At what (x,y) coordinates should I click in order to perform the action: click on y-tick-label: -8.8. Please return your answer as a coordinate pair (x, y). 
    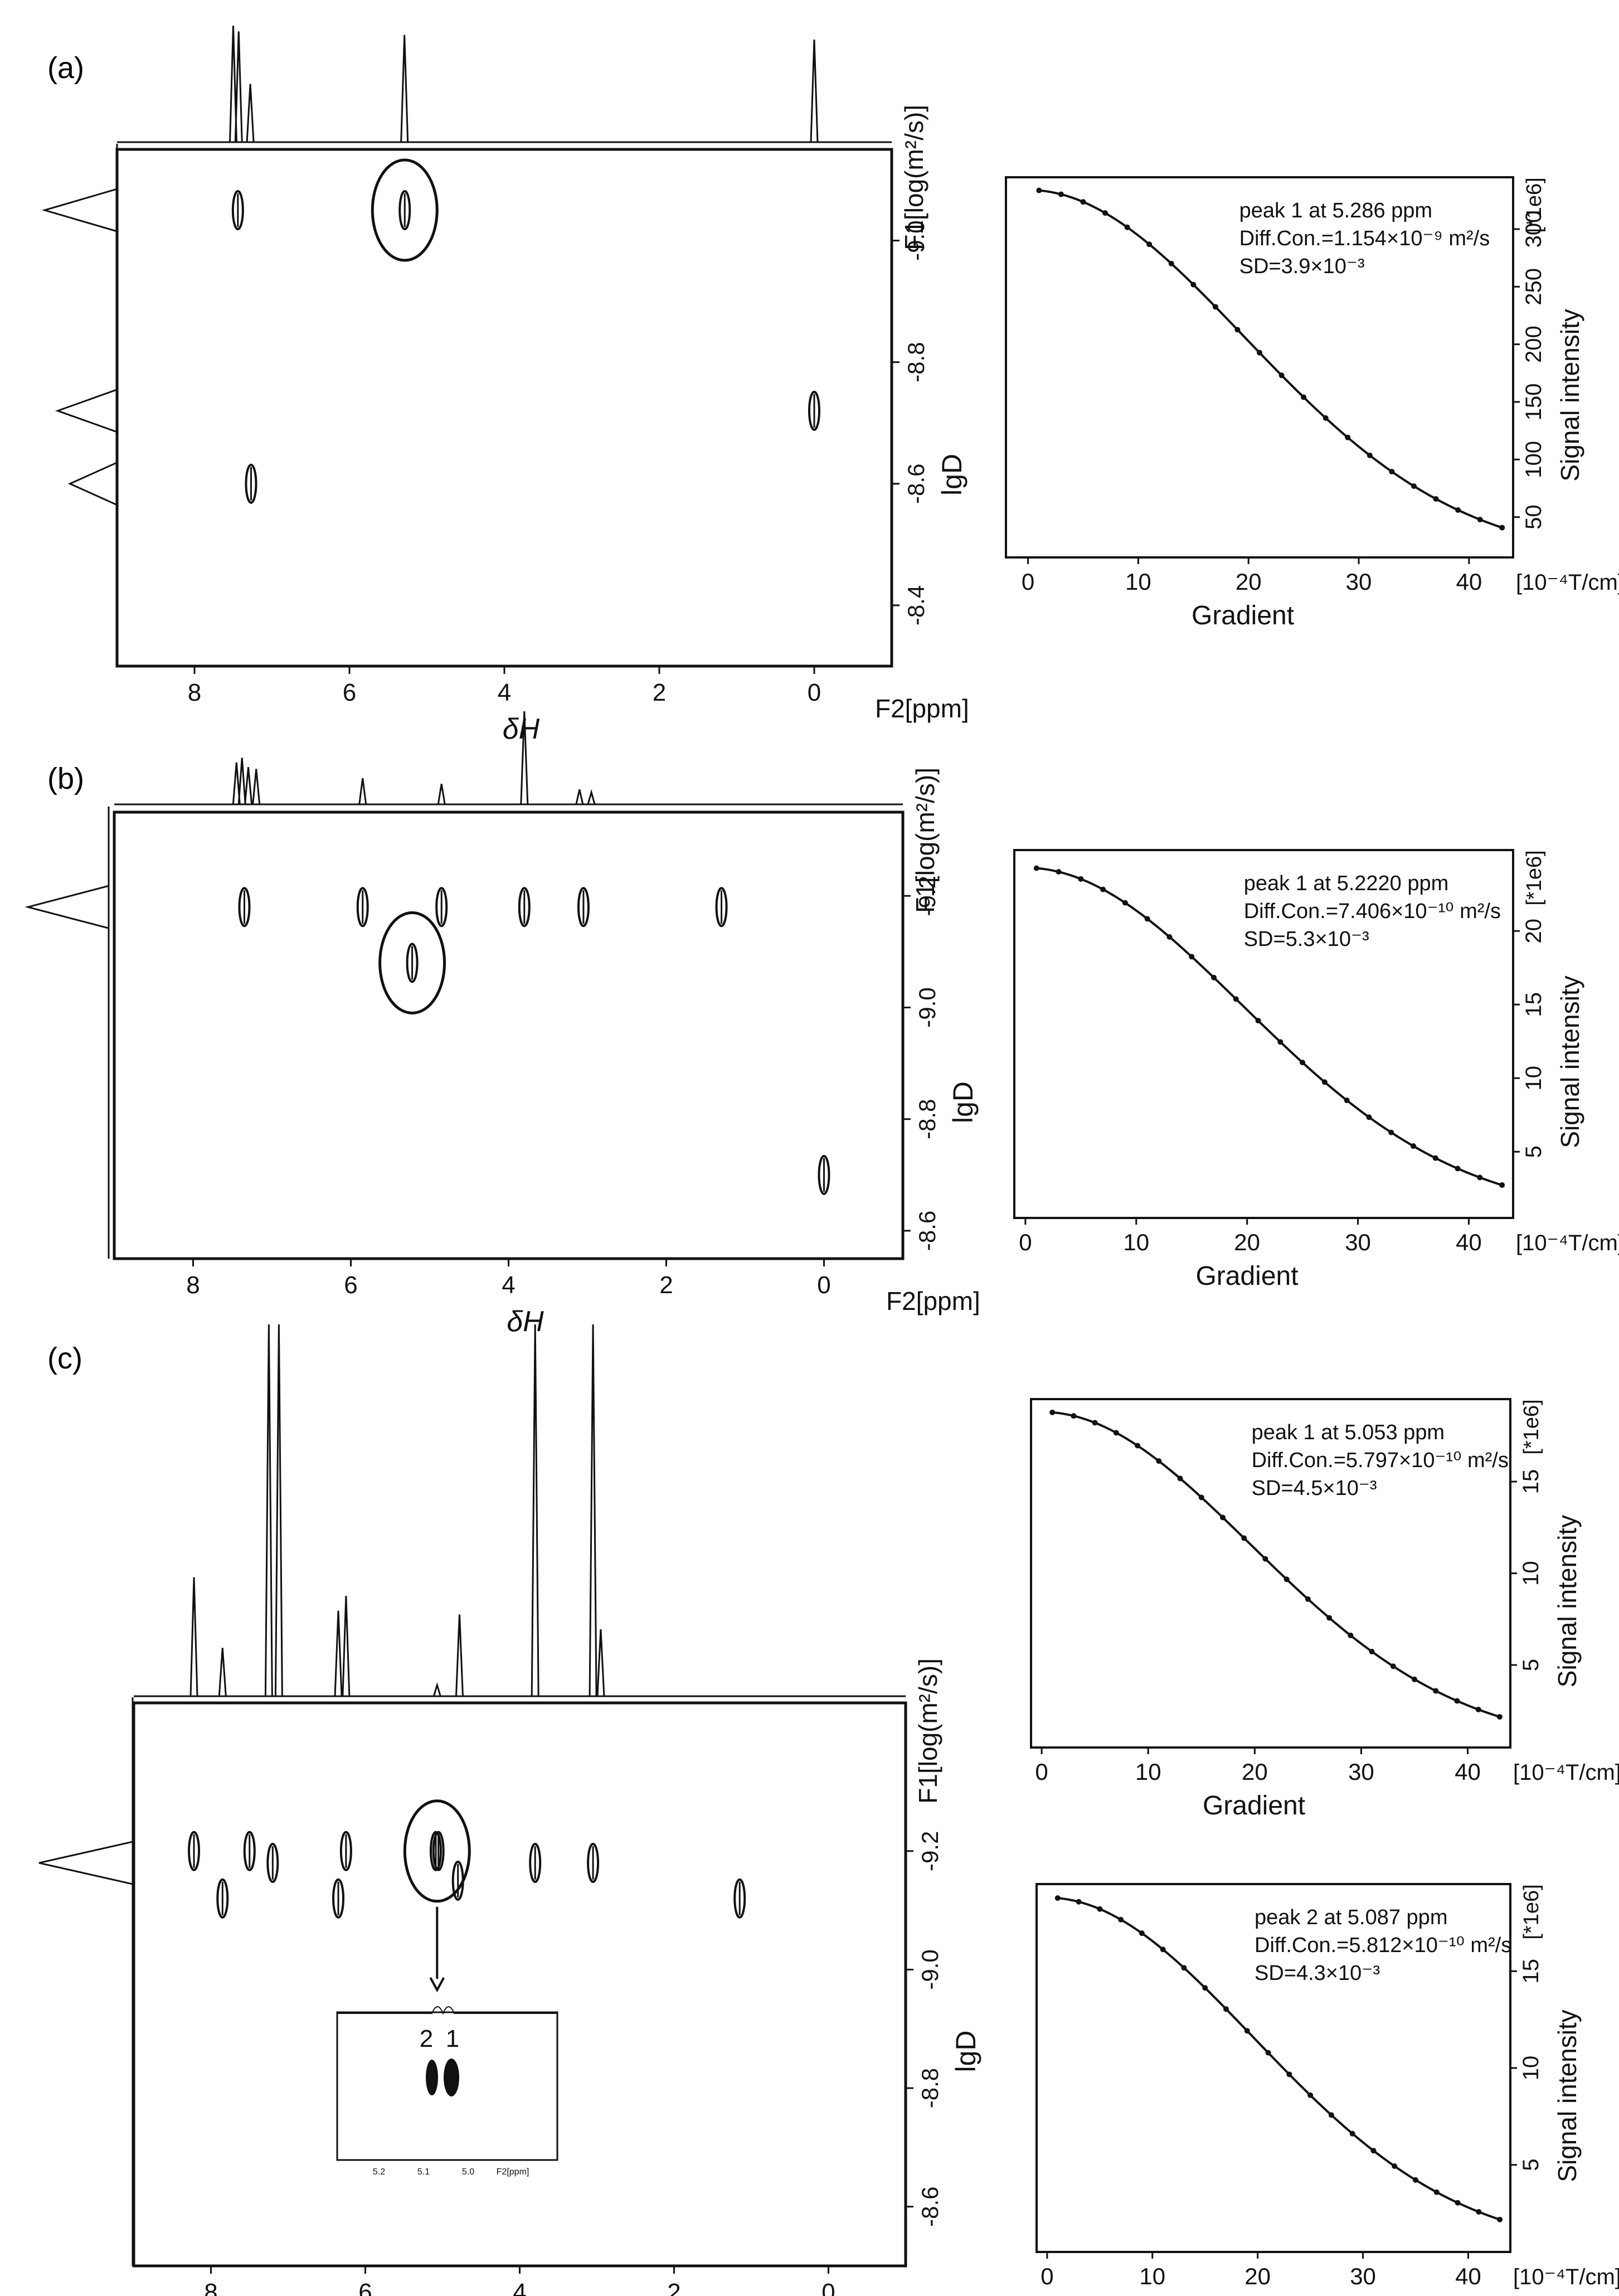
    Looking at the image, I should click on (930, 2088).